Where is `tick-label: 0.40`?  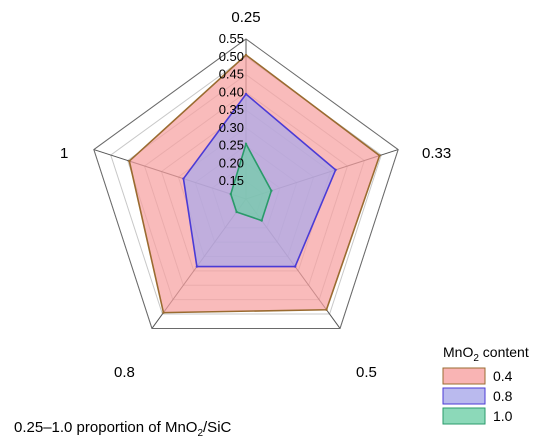 tick-label: 0.40 is located at coordinates (231, 91).